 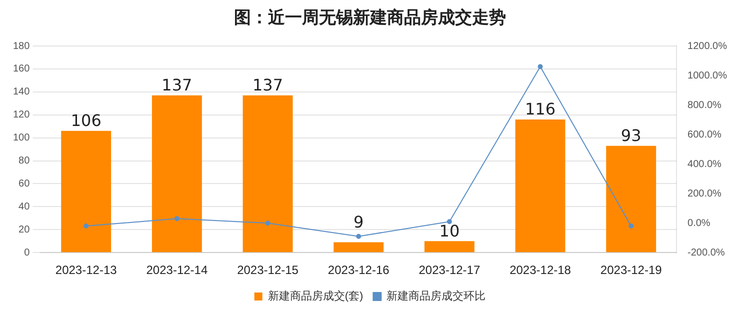 I want to click on x-tick-label: 2023-12-14, so click(x=177, y=270).